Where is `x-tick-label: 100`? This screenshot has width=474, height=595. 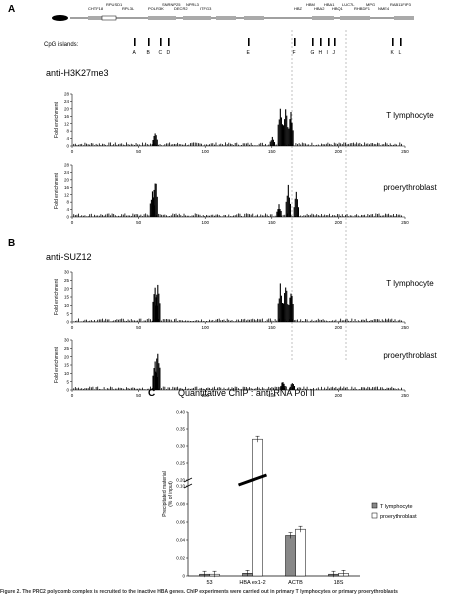 x-tick-label: 100 is located at coordinates (205, 395).